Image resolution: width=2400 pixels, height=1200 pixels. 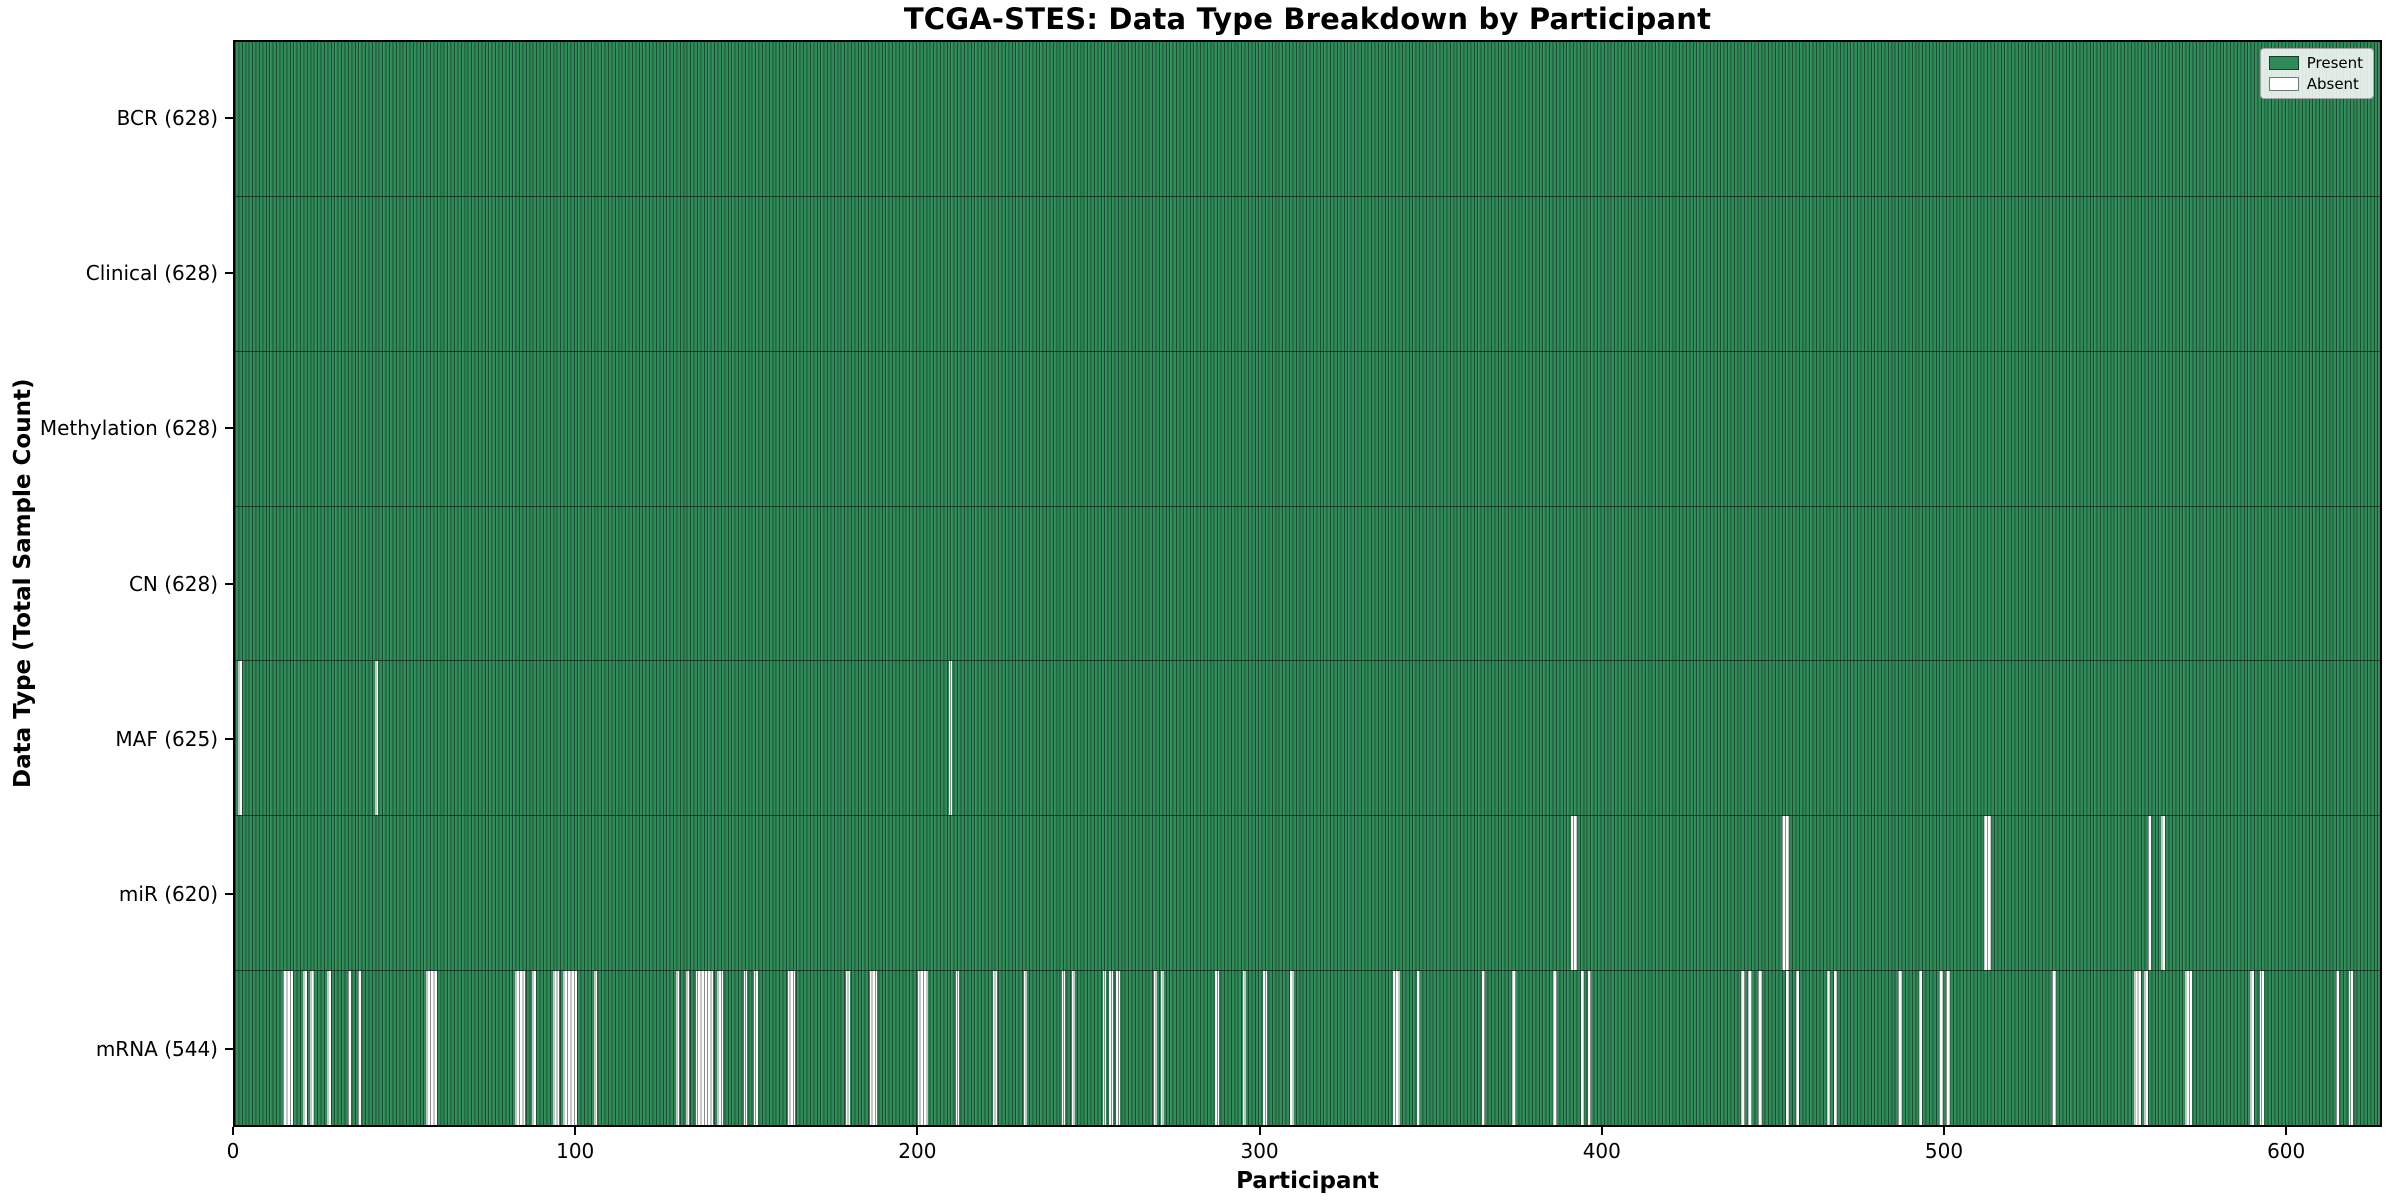 What do you see at coordinates (1307, 273) in the screenshot?
I see `heatmap-row-clinical` at bounding box center [1307, 273].